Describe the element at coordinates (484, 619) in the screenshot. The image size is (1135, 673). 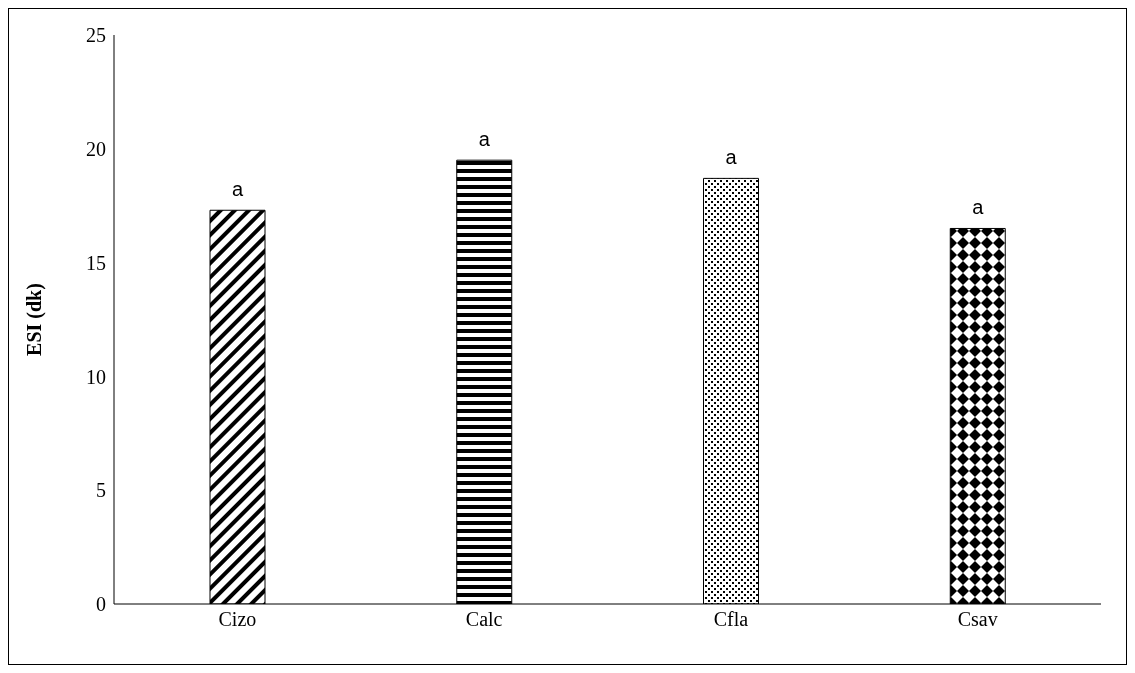
I see `x-tick-label: Calc` at that location.